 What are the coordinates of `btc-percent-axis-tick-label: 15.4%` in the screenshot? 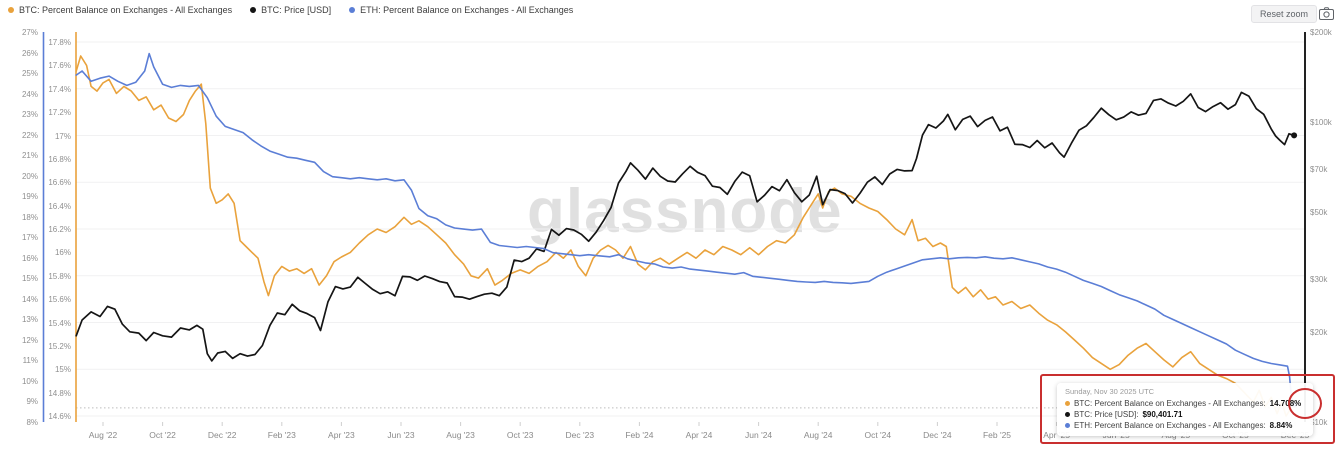 It's located at (59, 323).